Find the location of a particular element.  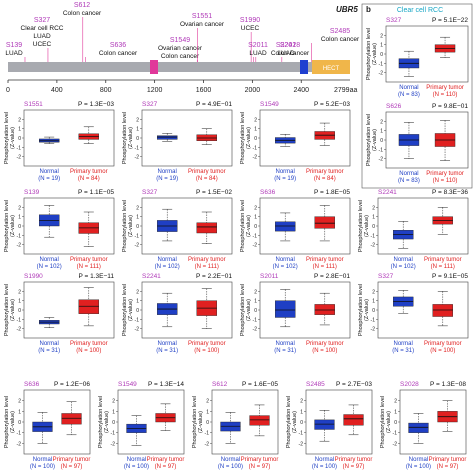

site-label: S2241 is located at coordinates (286, 45).